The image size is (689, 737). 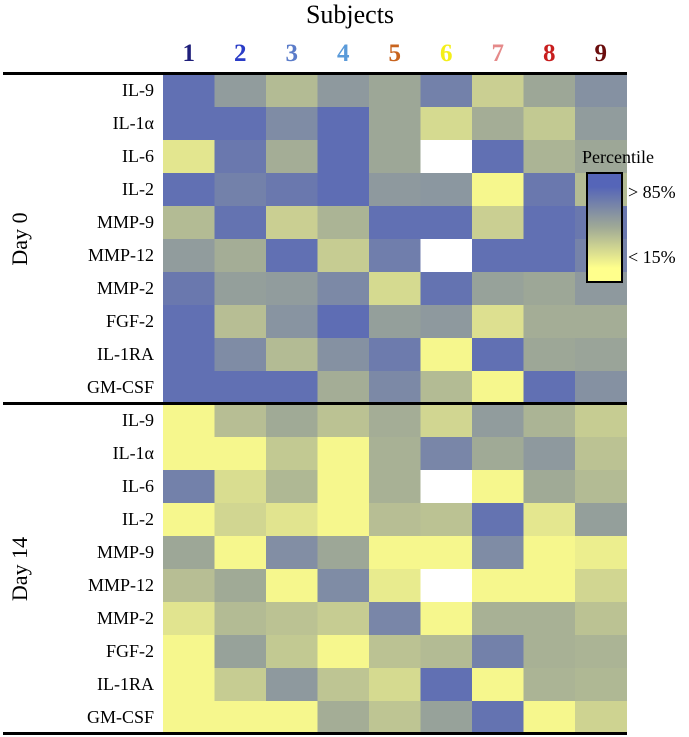 I want to click on subject-label: 4, so click(x=343, y=53).